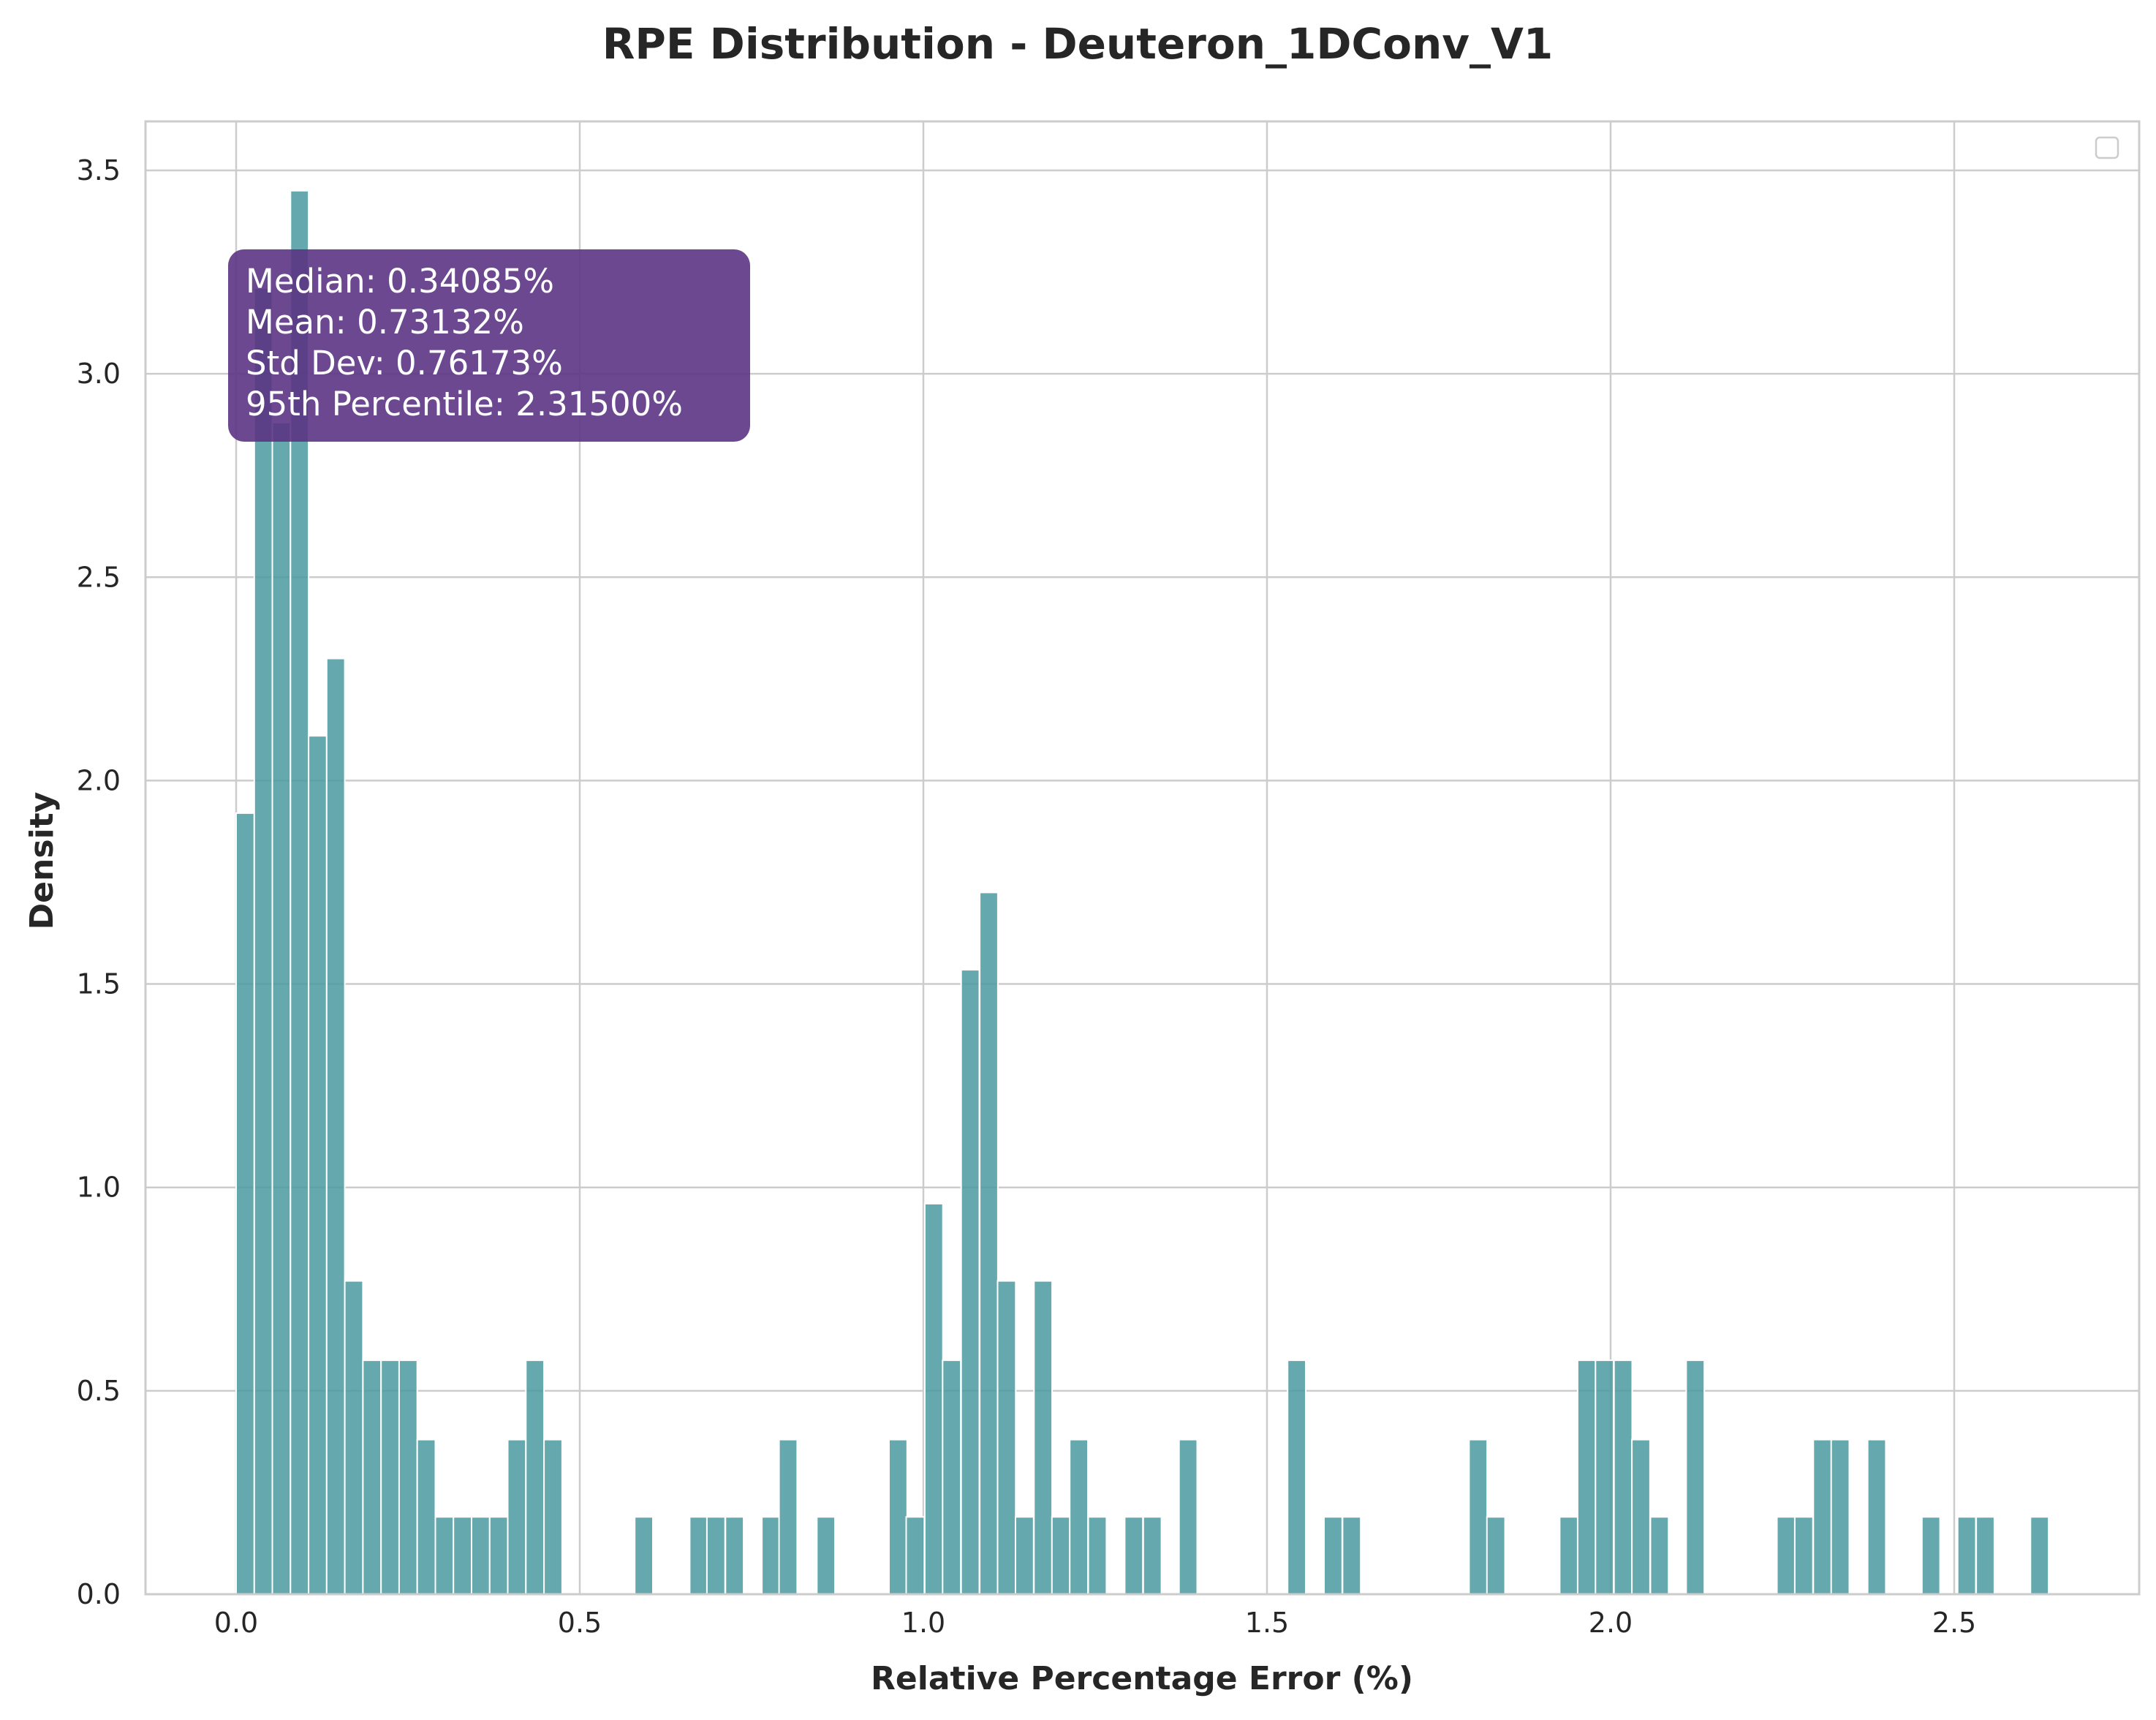 This screenshot has height=1720, width=2156. Describe the element at coordinates (464, 404) in the screenshot. I see `stats-95th-percentile: 95th Percentile: 2.31500%` at that location.